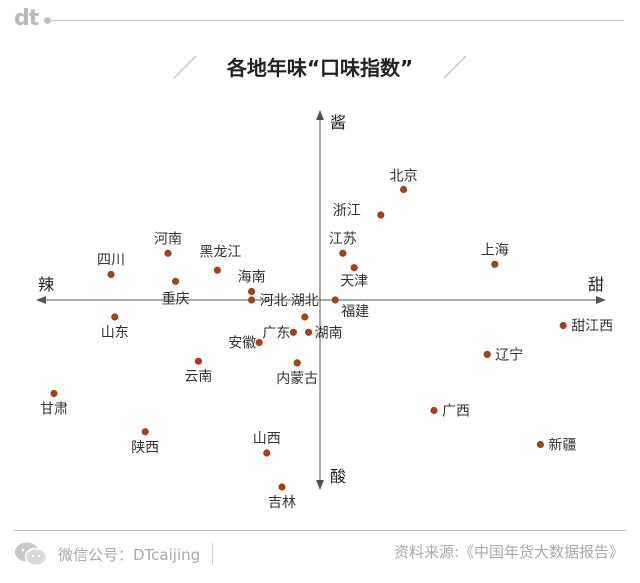 This screenshot has height=583, width=640. What do you see at coordinates (562, 446) in the screenshot?
I see `point-label: 新疆` at bounding box center [562, 446].